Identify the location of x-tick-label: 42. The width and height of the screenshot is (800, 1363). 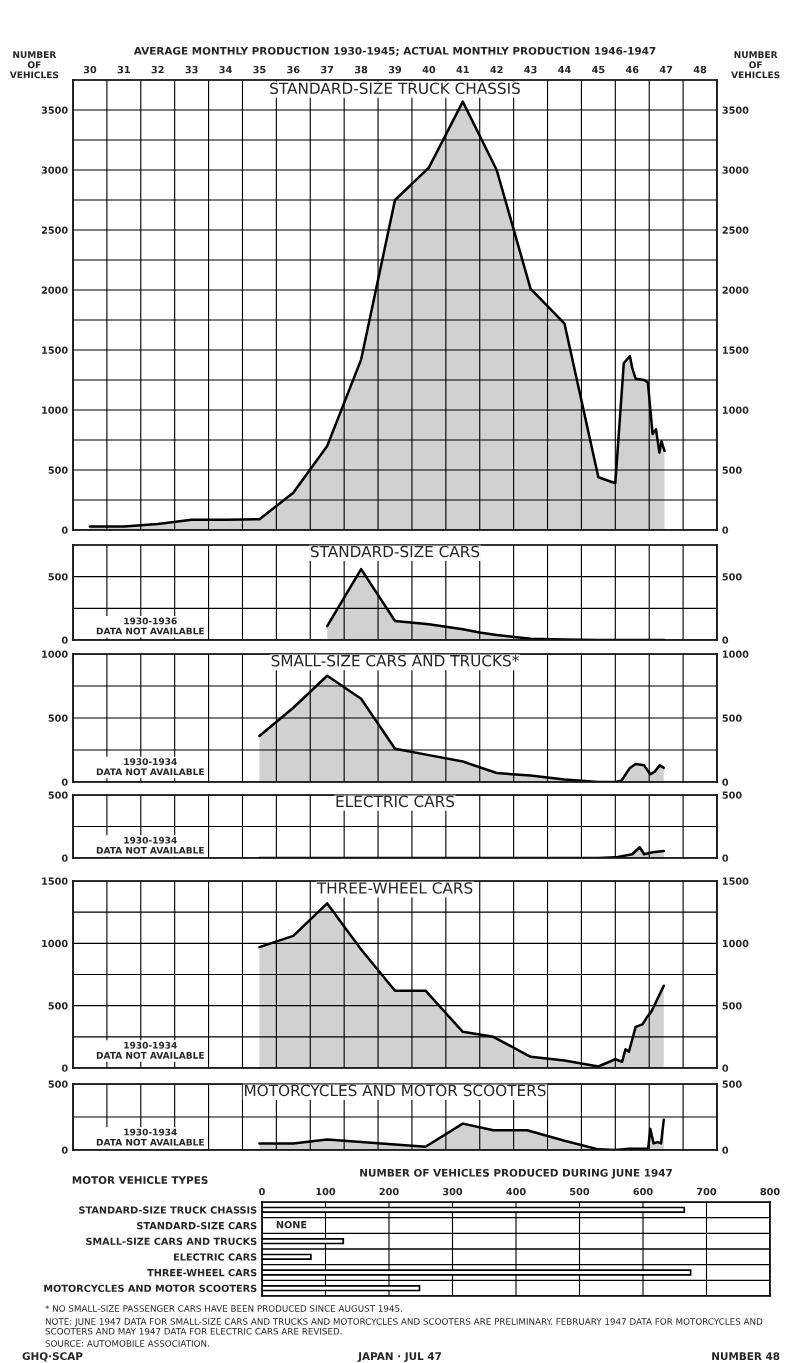
(496, 69).